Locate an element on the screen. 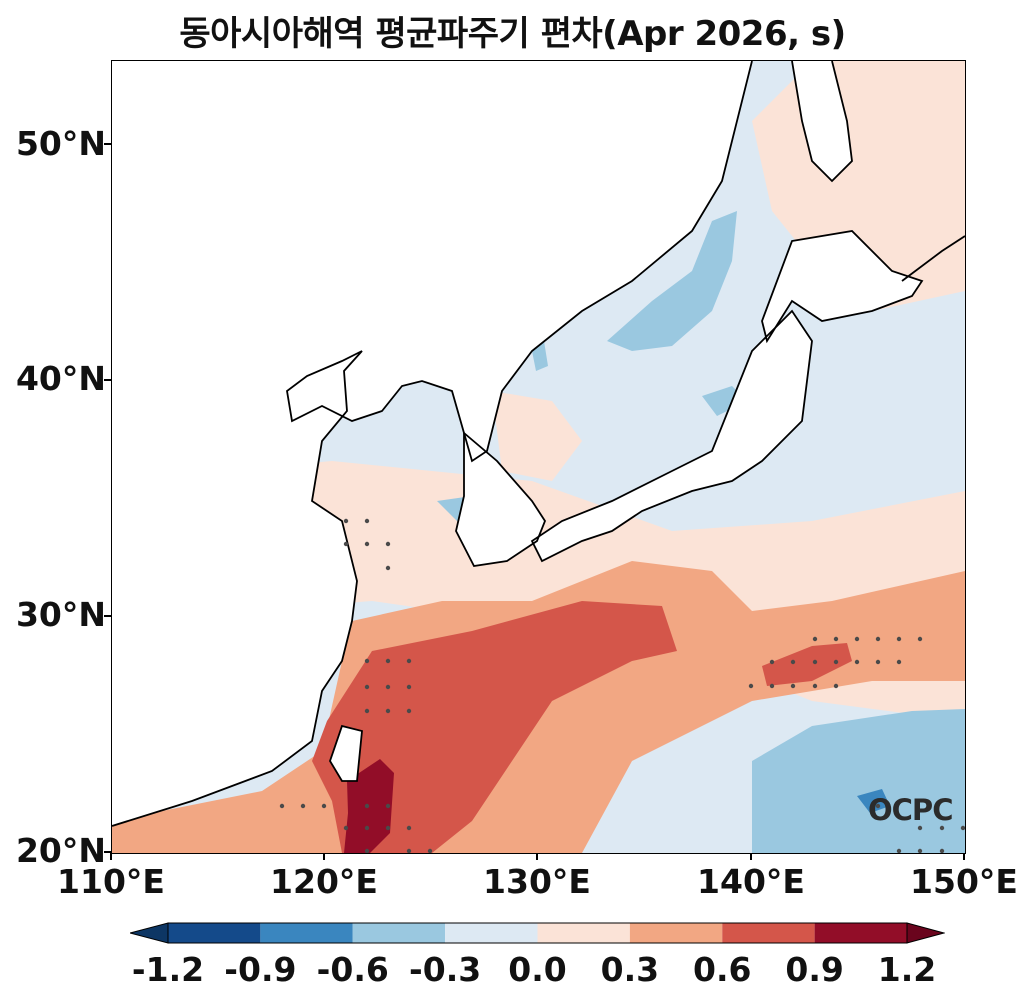  land-hokkaido is located at coordinates (842, 286).